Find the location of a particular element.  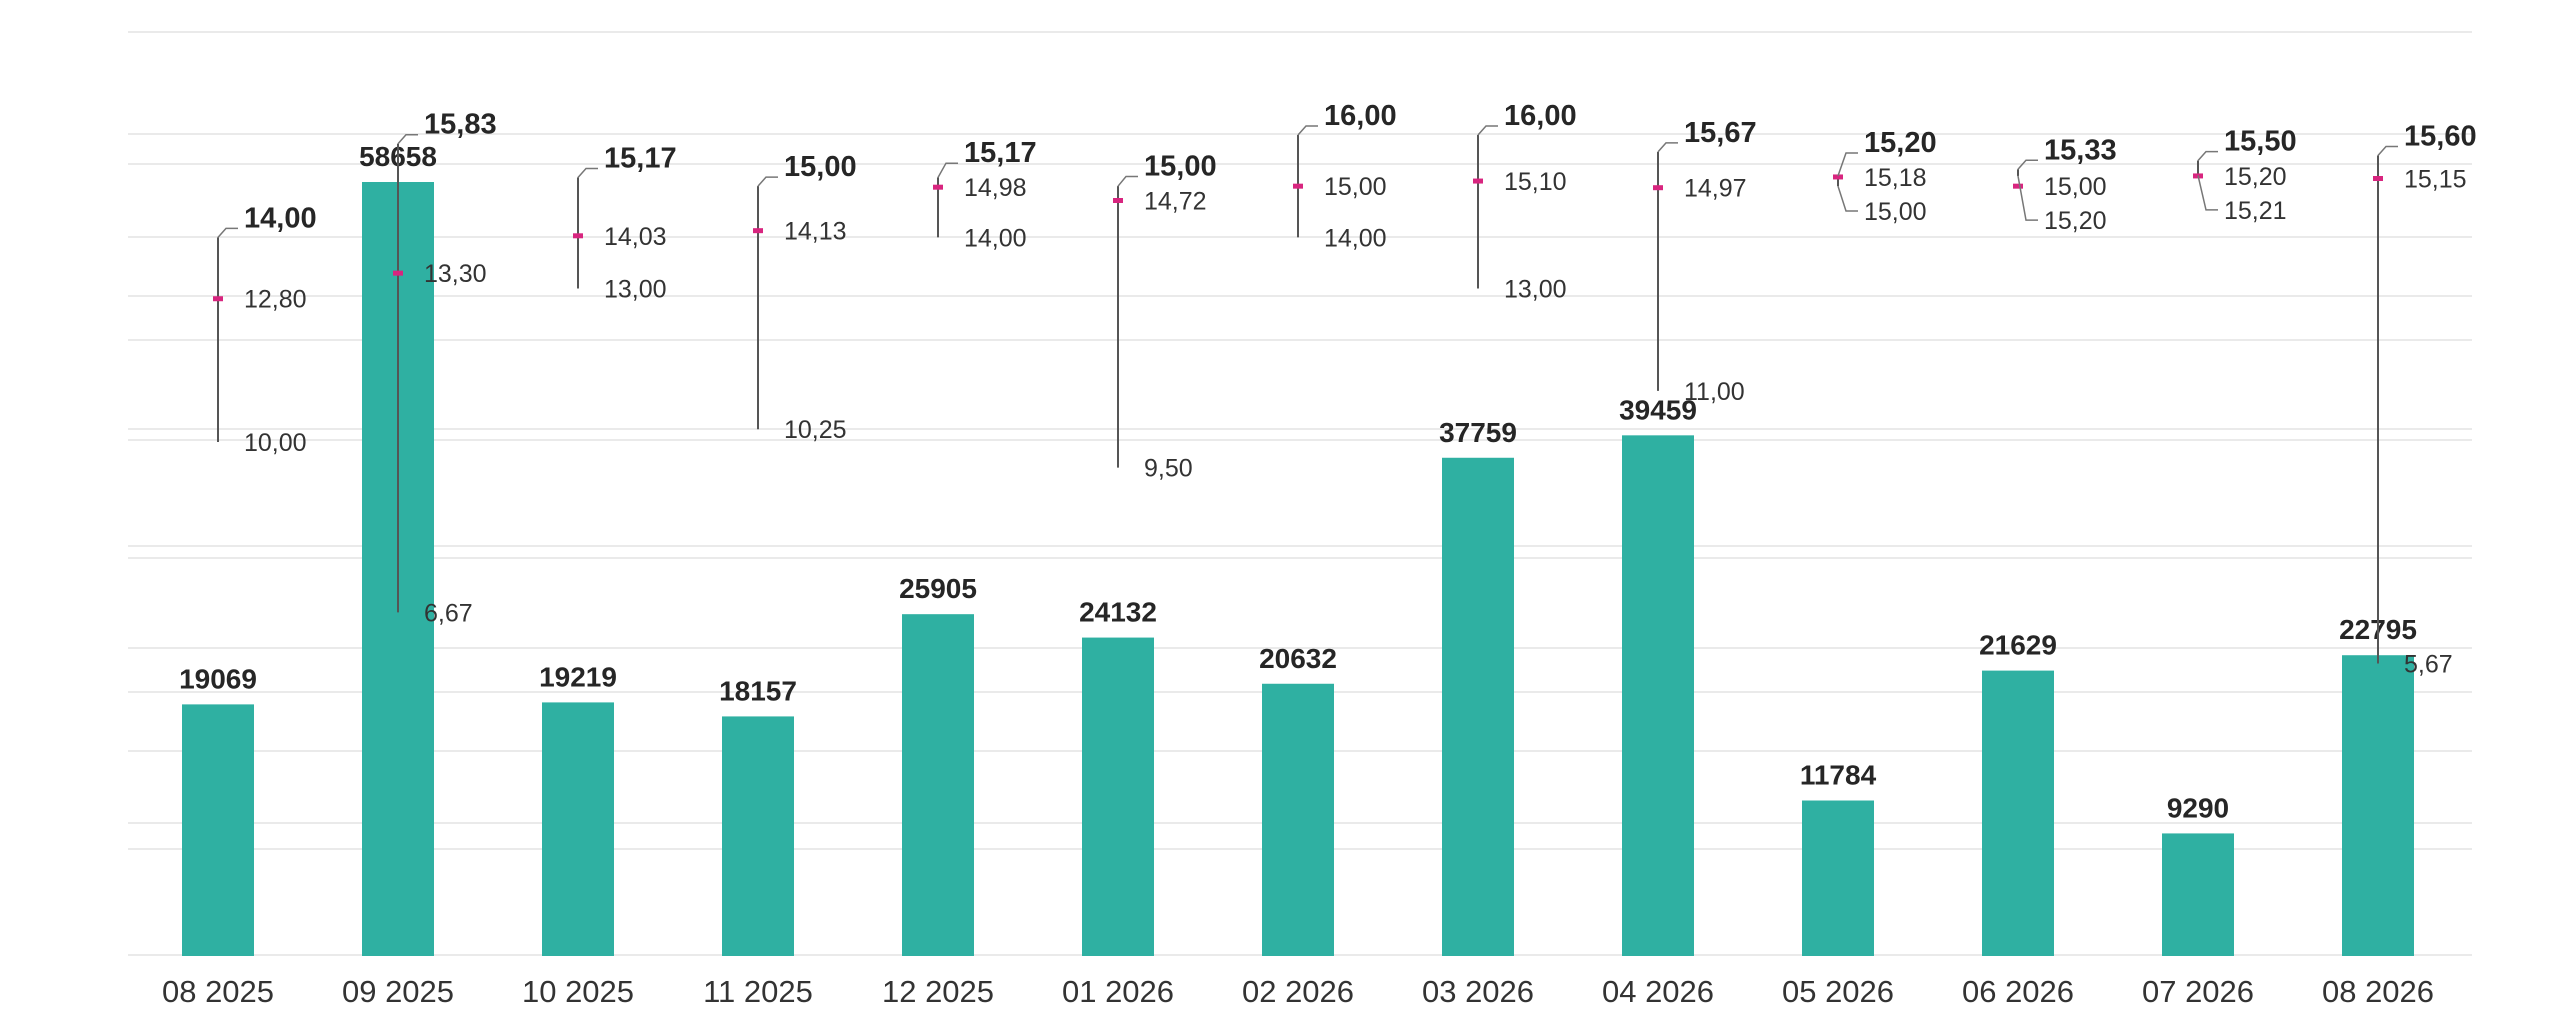

x-tick-label: 07 2026 is located at coordinates (2198, 991).